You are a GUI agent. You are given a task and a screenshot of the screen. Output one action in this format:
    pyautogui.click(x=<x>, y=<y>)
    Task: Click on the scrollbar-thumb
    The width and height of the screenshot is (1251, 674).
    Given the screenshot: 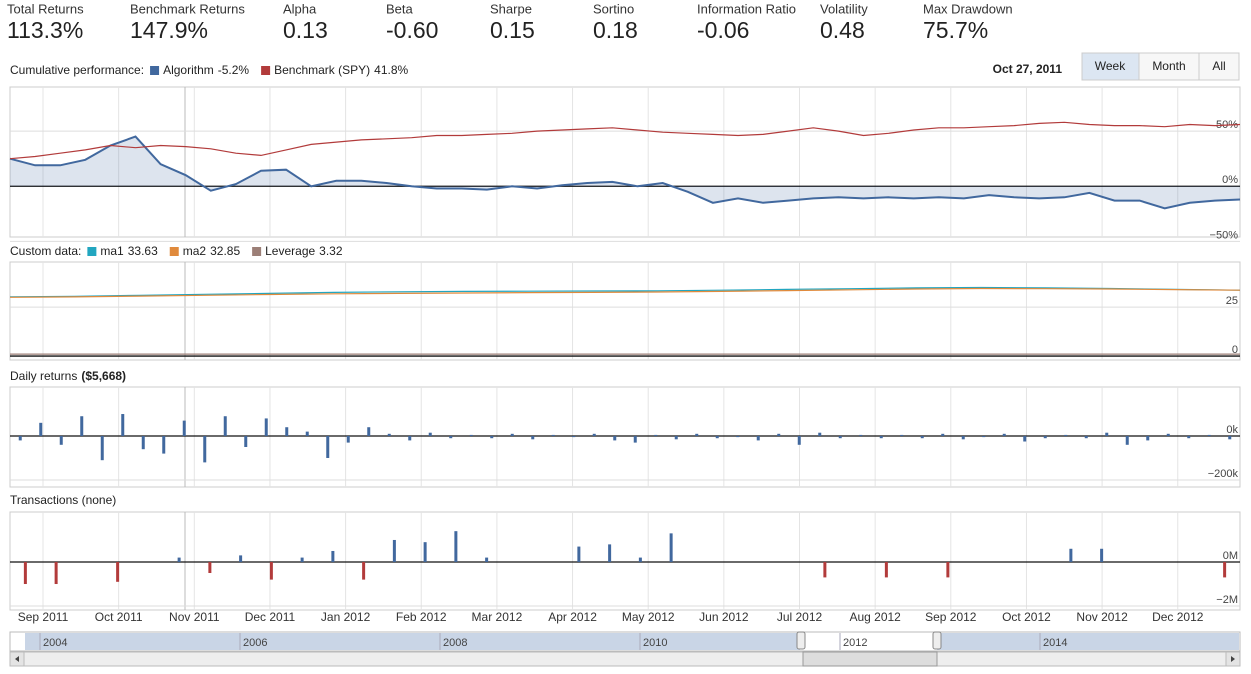 What is the action you would take?
    pyautogui.click(x=870, y=659)
    